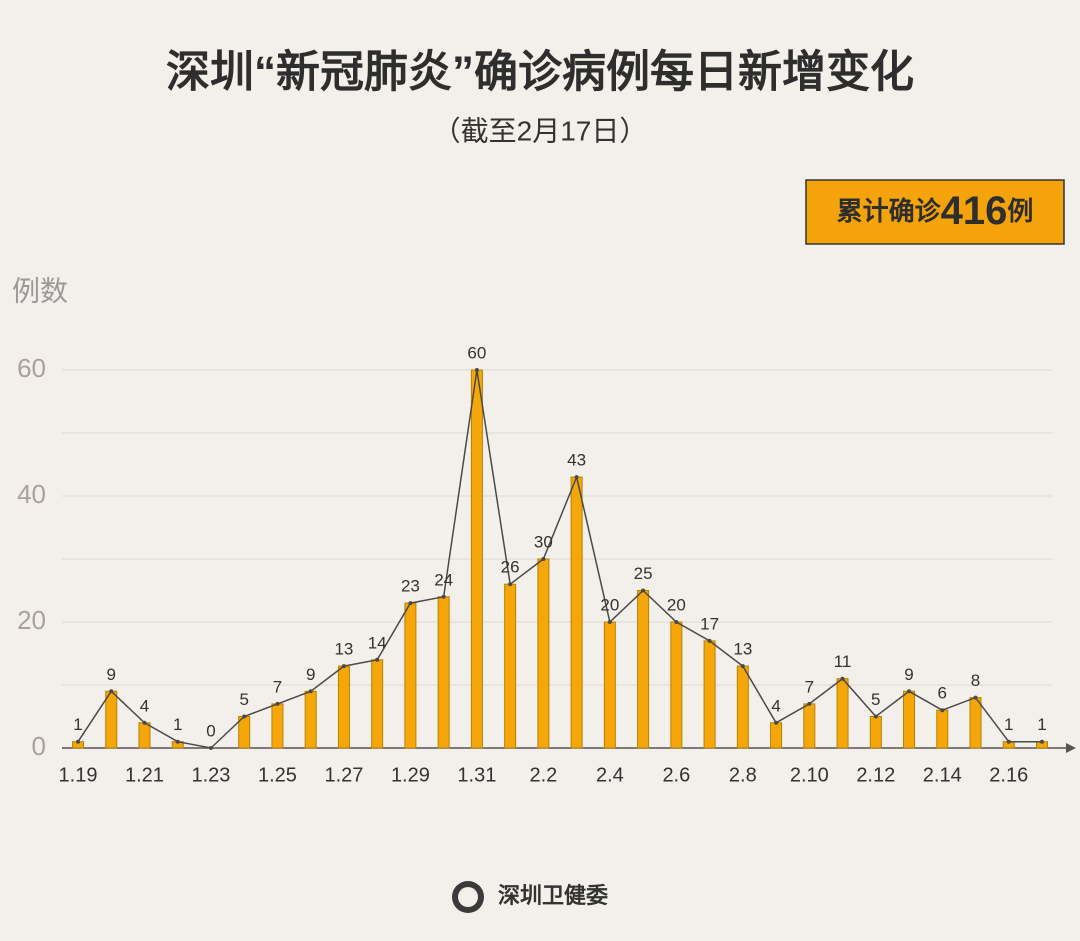 This screenshot has height=941, width=1080. I want to click on value-label: 5, so click(243, 699).